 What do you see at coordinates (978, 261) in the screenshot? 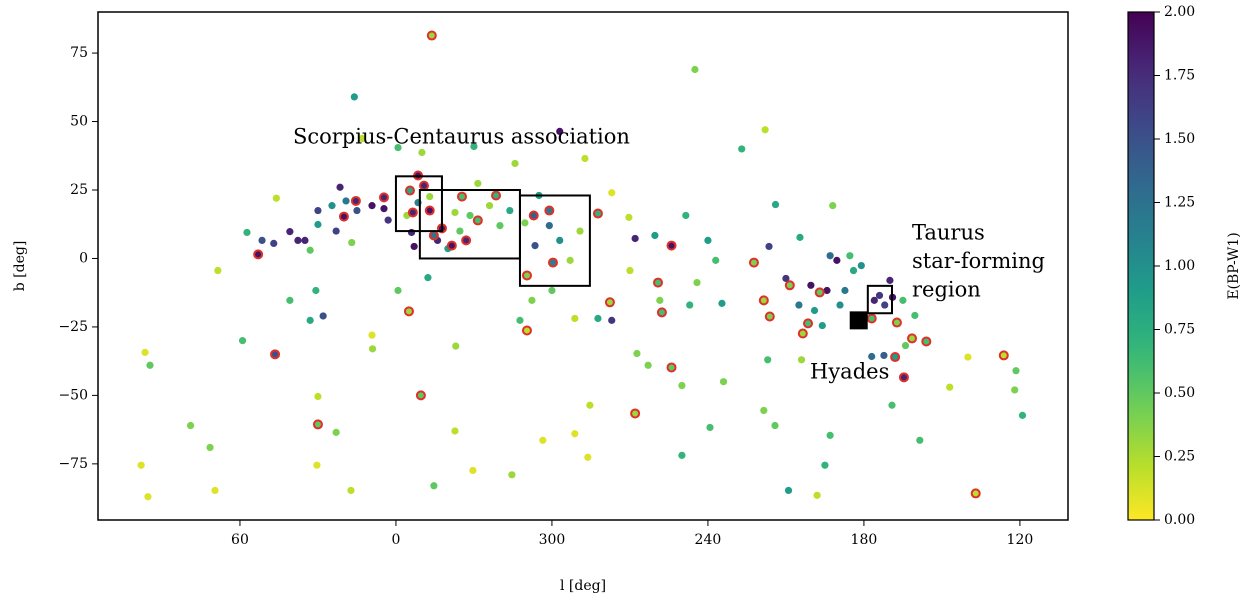
I see `annotation: star-forming` at bounding box center [978, 261].